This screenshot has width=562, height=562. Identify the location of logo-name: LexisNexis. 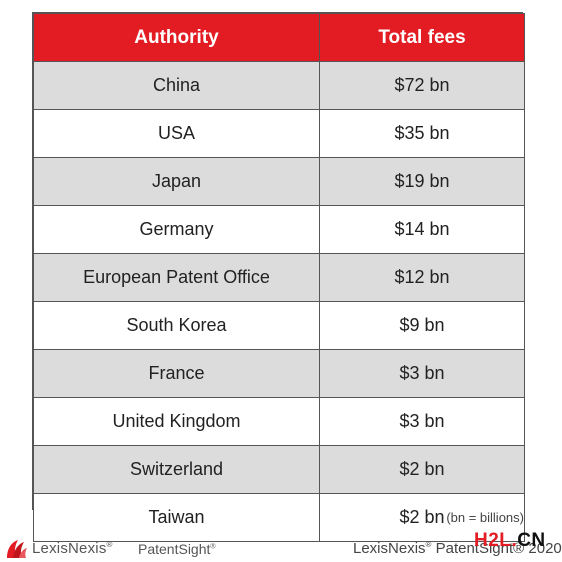
(69, 548).